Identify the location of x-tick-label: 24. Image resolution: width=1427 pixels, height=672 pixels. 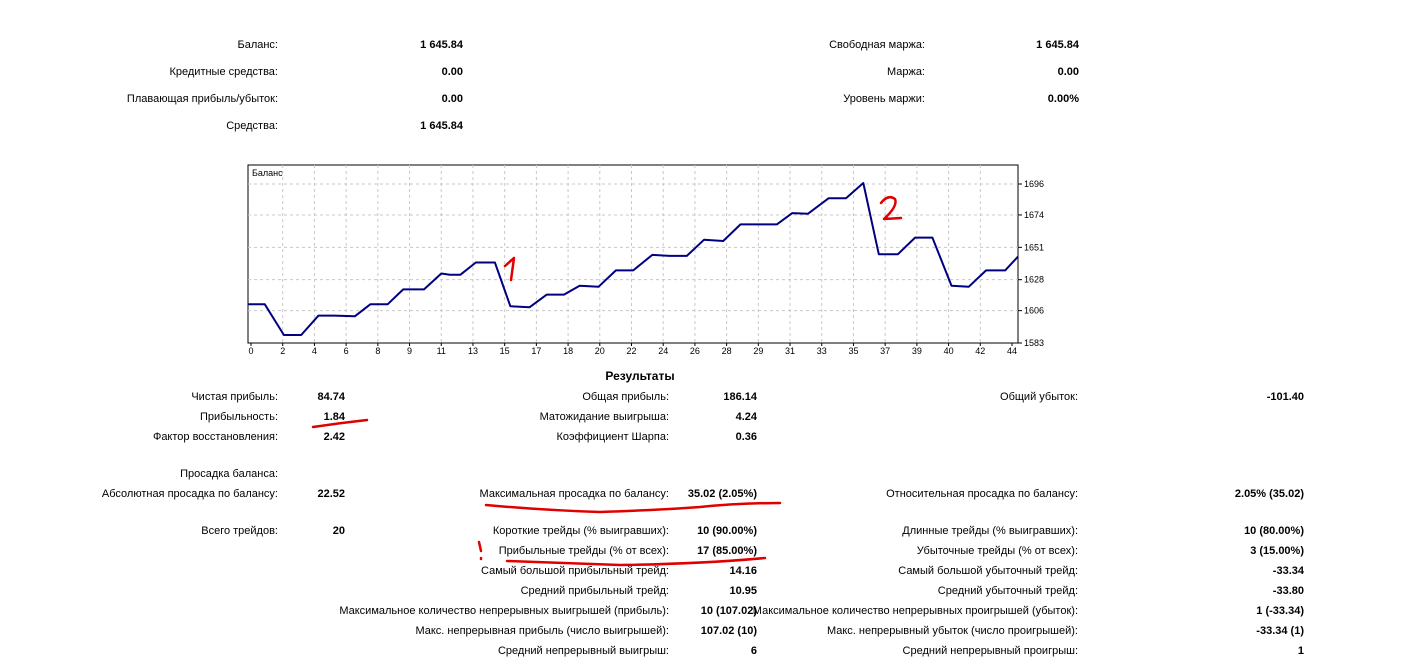
(663, 351).